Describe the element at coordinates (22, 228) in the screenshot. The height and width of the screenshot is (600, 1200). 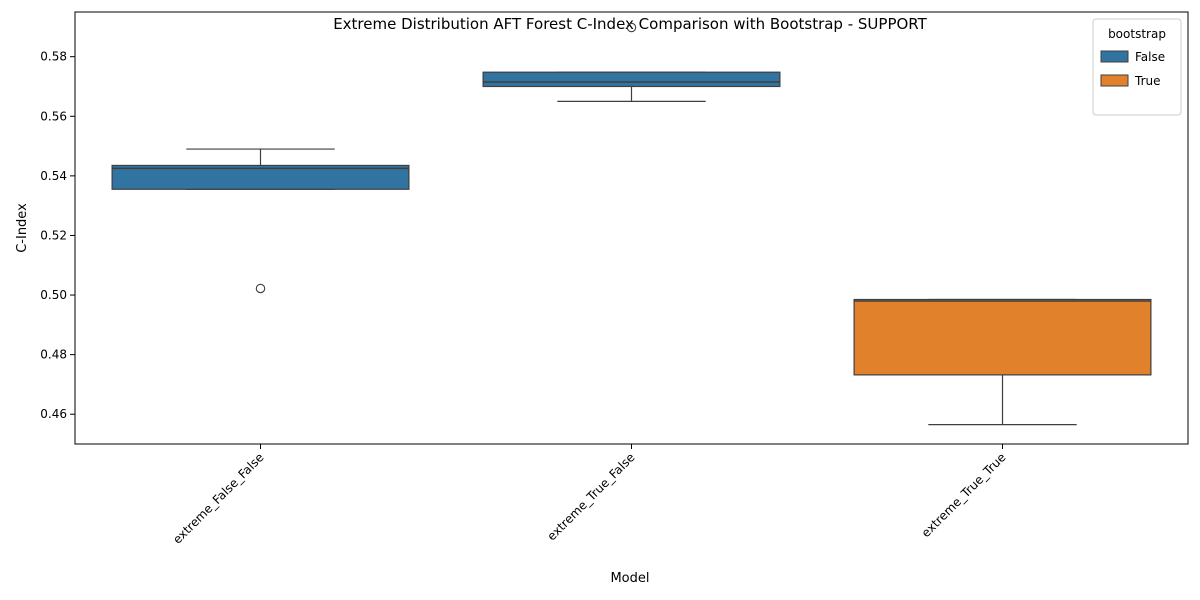
I see `y-axis-label: C-Index` at that location.